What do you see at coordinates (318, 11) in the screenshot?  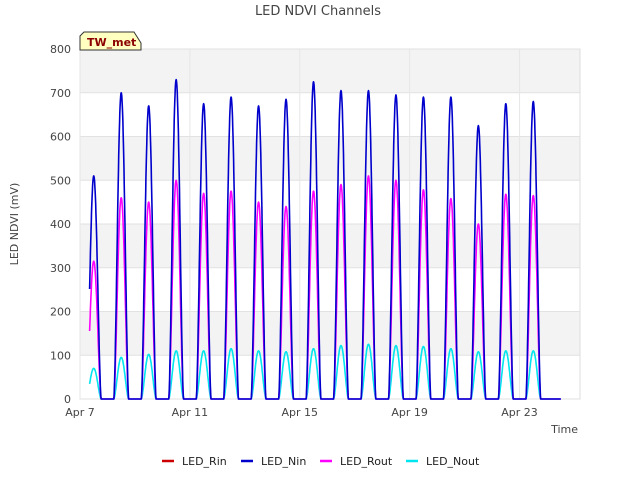 I see `chart-title: LED NDVI Channels` at bounding box center [318, 11].